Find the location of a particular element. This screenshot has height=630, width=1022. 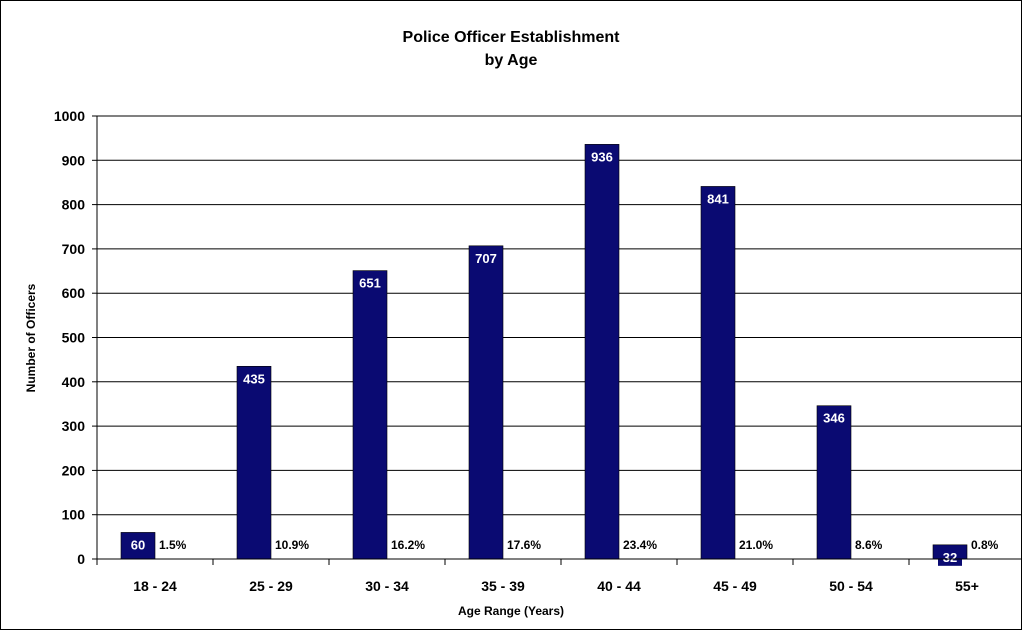

y-tick-label: 800 is located at coordinates (74, 205).